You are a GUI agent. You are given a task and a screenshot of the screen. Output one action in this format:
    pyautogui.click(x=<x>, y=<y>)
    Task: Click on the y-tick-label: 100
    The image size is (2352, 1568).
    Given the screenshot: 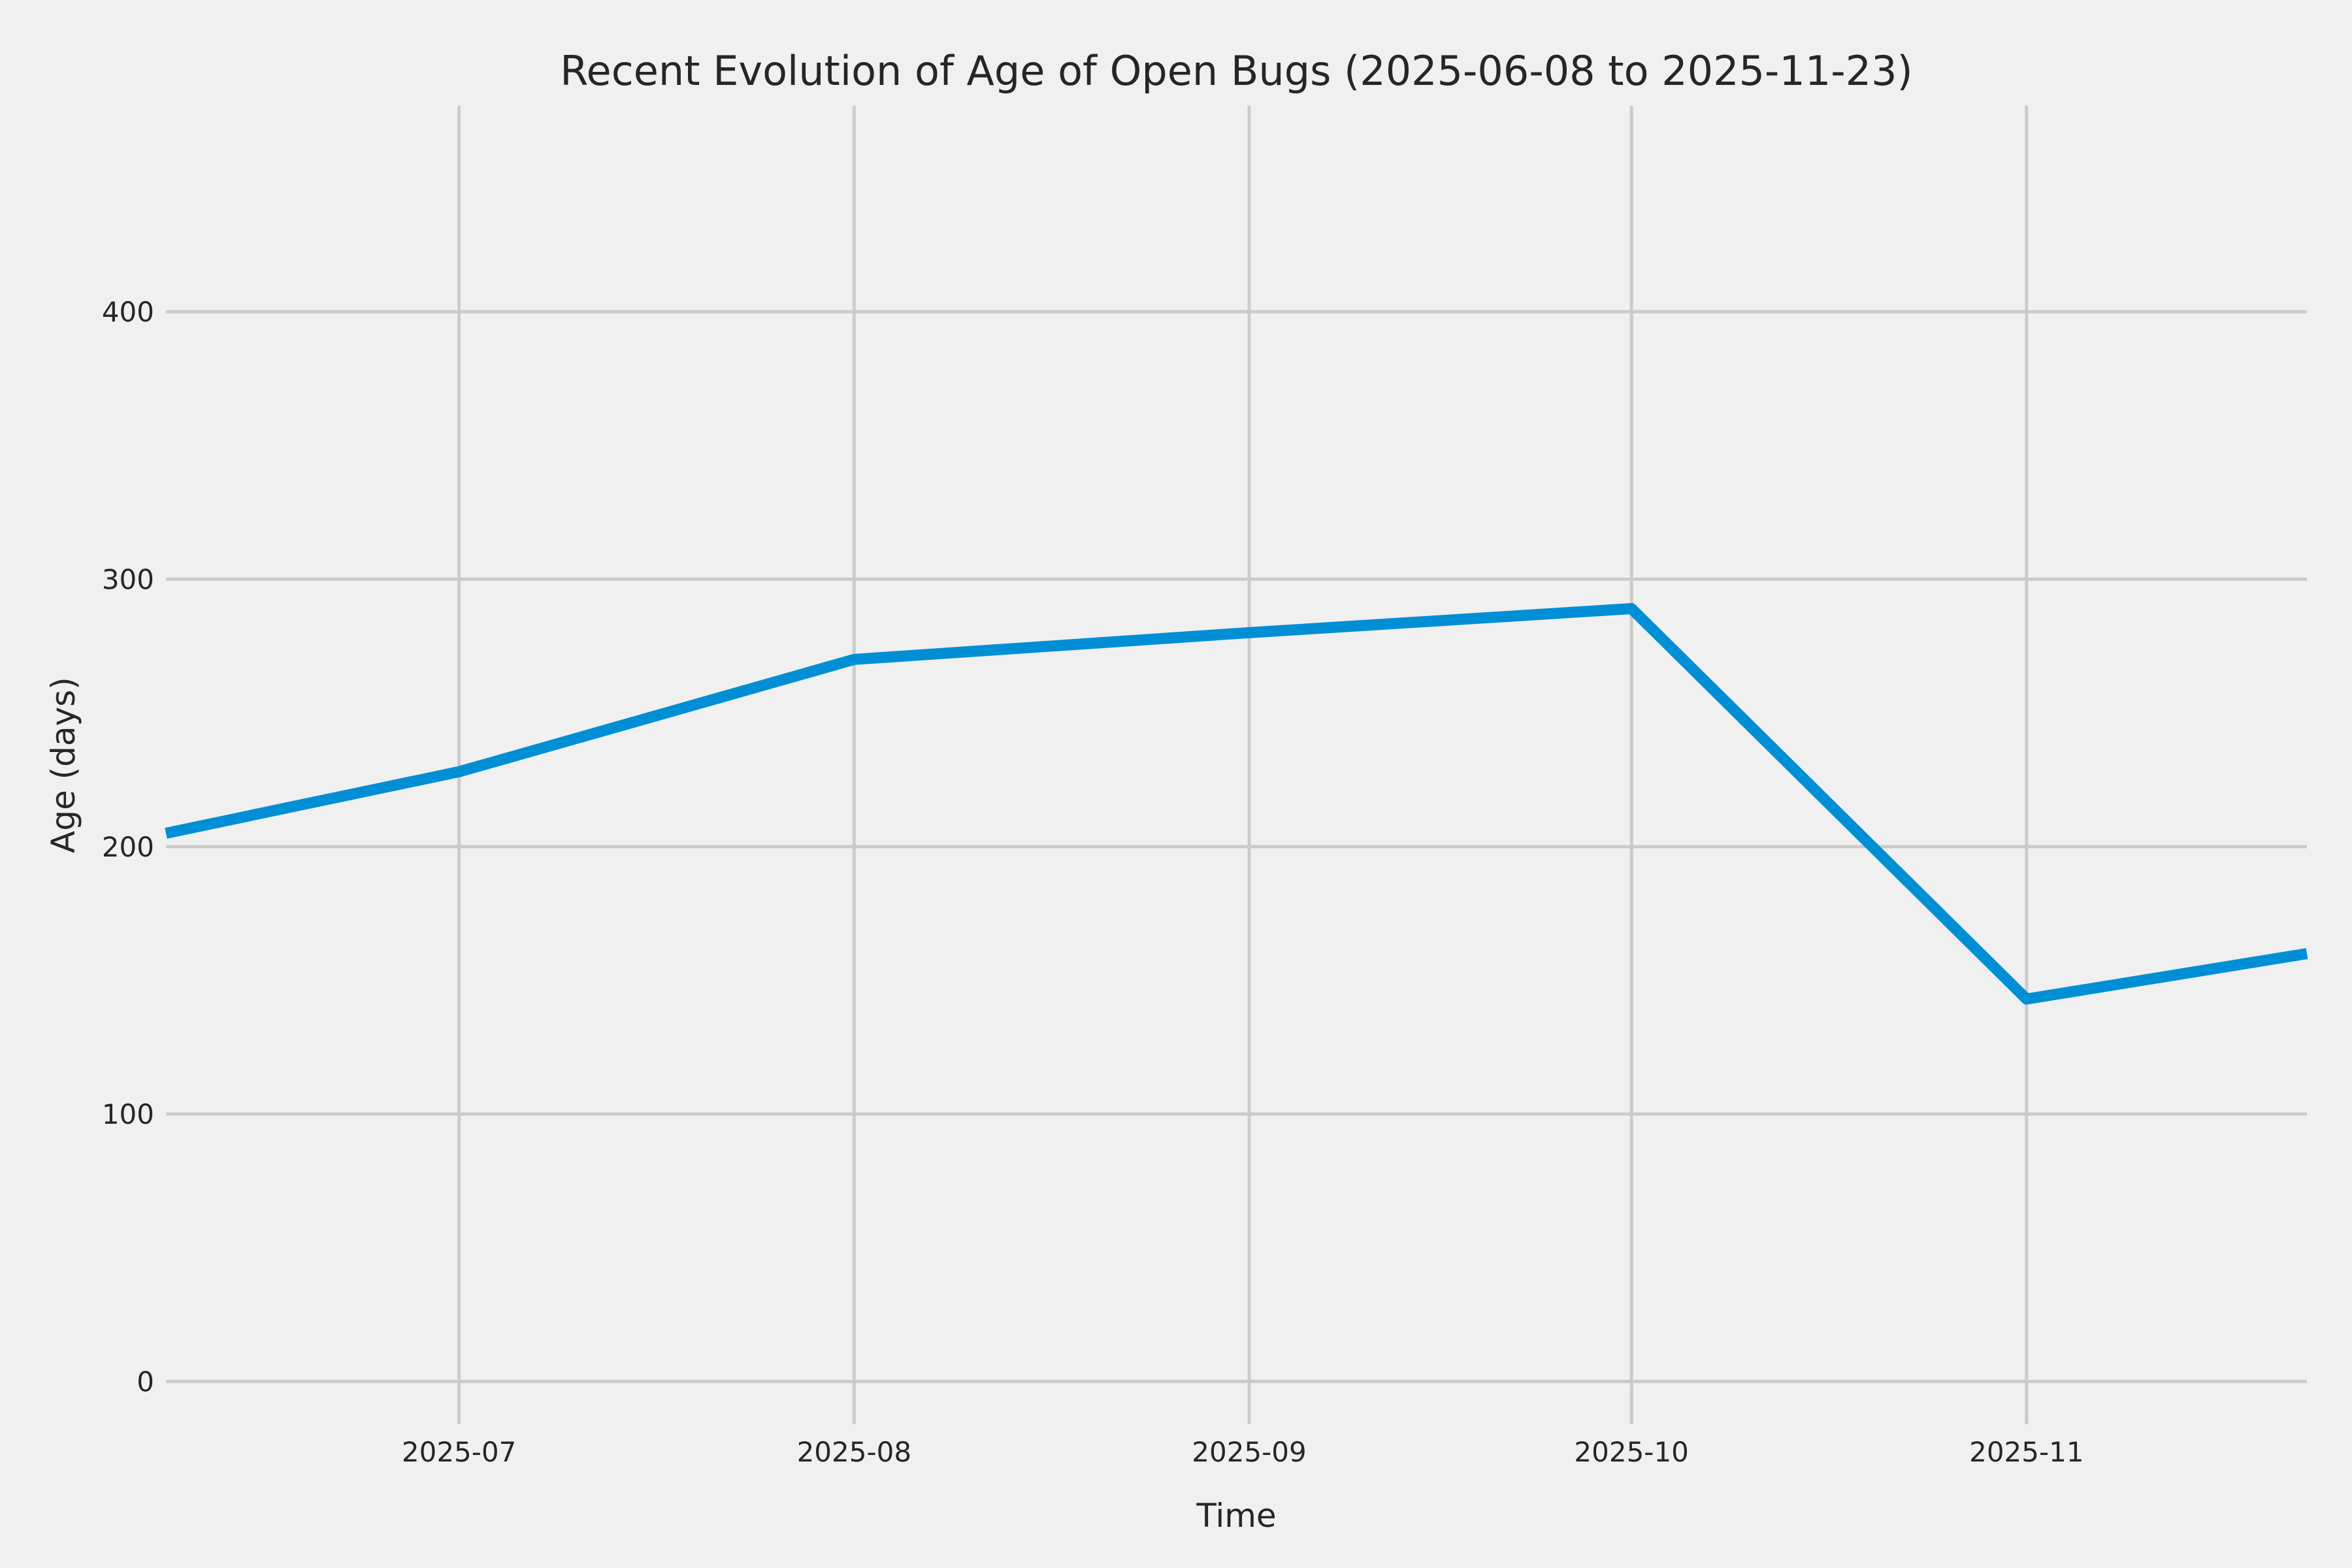 What is the action you would take?
    pyautogui.click(x=128, y=1114)
    